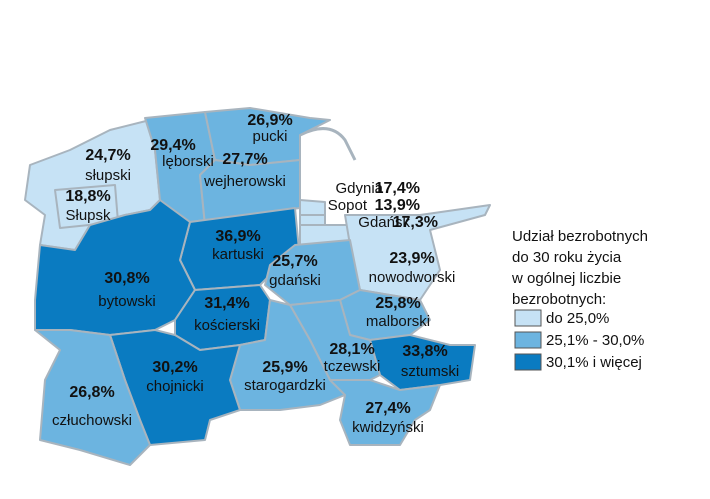  I want to click on region-name: gdański, so click(295, 280).